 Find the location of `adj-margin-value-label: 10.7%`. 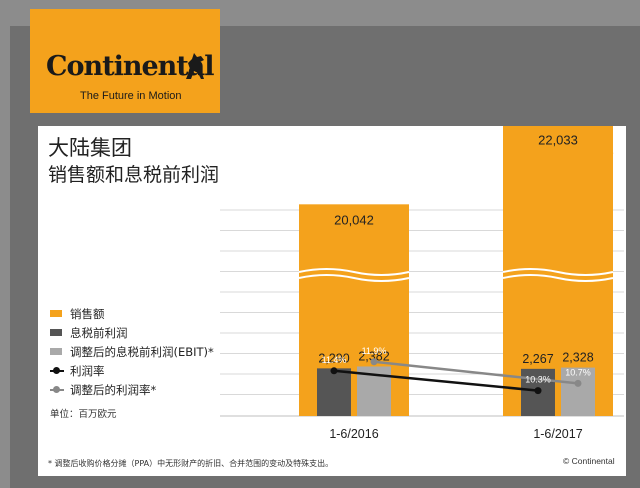

adj-margin-value-label: 10.7% is located at coordinates (578, 372).